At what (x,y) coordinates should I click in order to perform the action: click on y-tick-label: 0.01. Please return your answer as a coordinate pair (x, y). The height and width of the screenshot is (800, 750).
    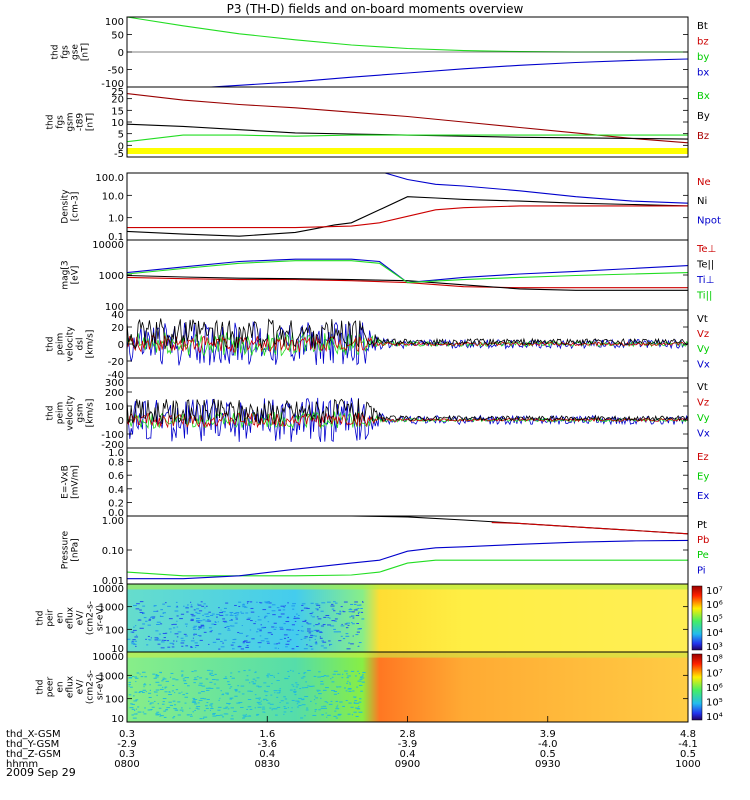
    Looking at the image, I should click on (113, 581).